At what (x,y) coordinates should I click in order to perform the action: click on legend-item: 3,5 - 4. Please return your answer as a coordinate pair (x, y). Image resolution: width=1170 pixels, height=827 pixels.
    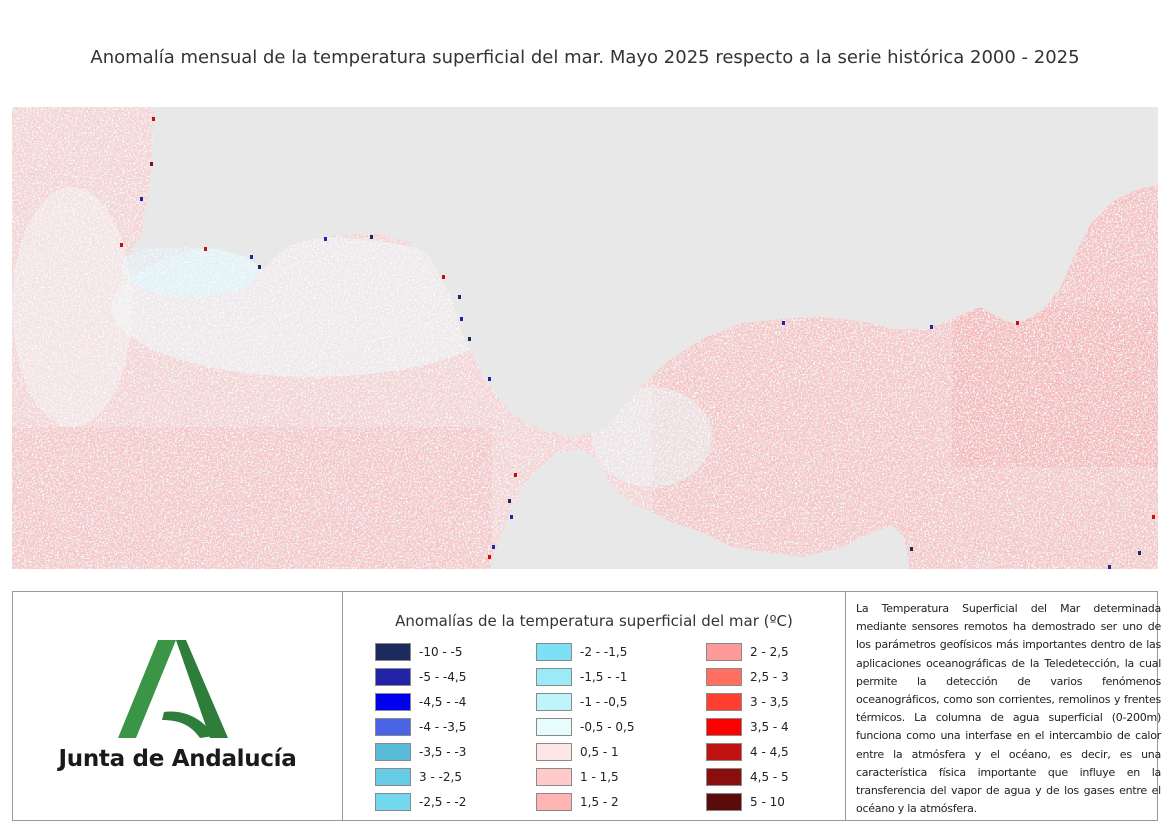
    Looking at the image, I should click on (747, 726).